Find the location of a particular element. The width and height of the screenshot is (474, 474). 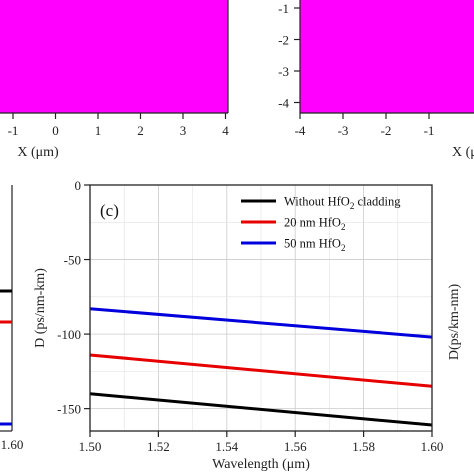

bottom-left-panel: 1.60 is located at coordinates (11, 318).